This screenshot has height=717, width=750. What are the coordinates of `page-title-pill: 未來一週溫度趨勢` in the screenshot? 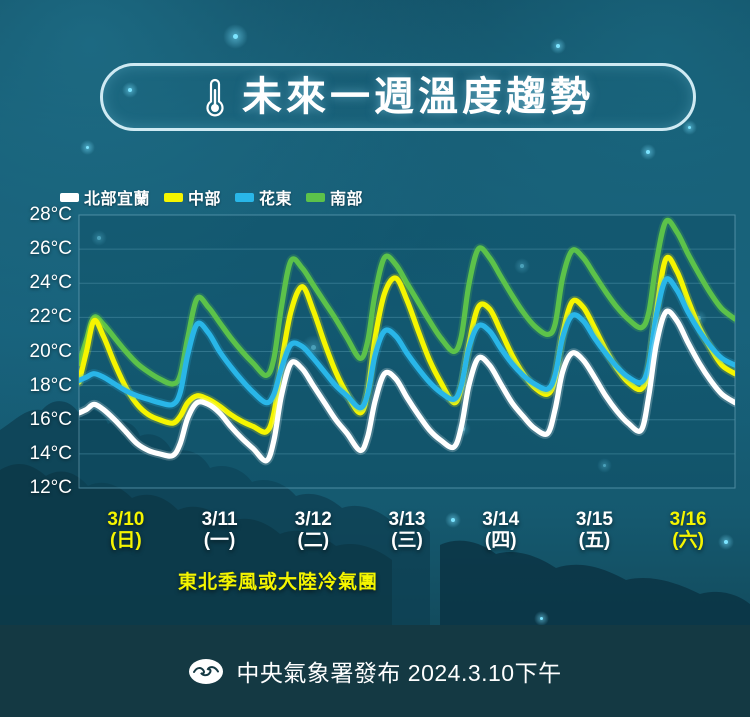 It's located at (398, 97).